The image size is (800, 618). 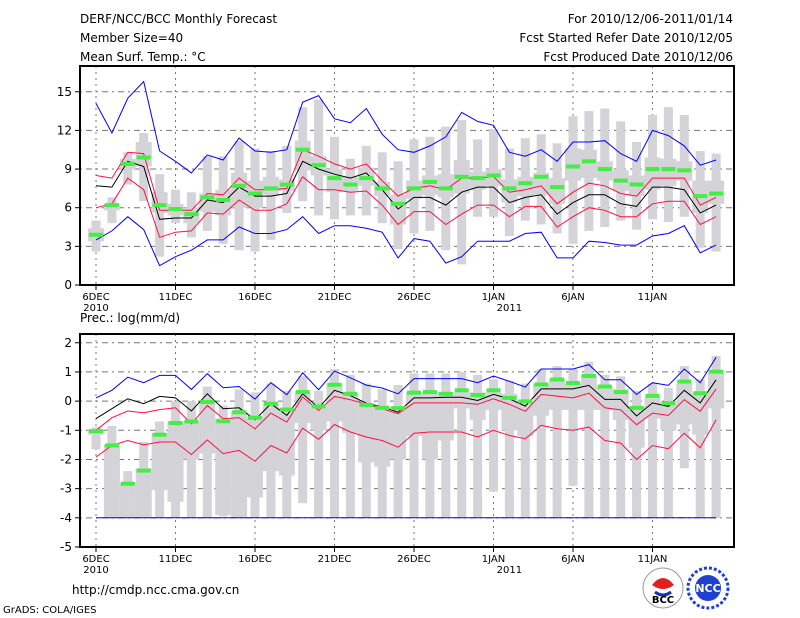 What do you see at coordinates (650, 19) in the screenshot?
I see `forecast-period: For 2010/12/06-2011/01/14` at bounding box center [650, 19].